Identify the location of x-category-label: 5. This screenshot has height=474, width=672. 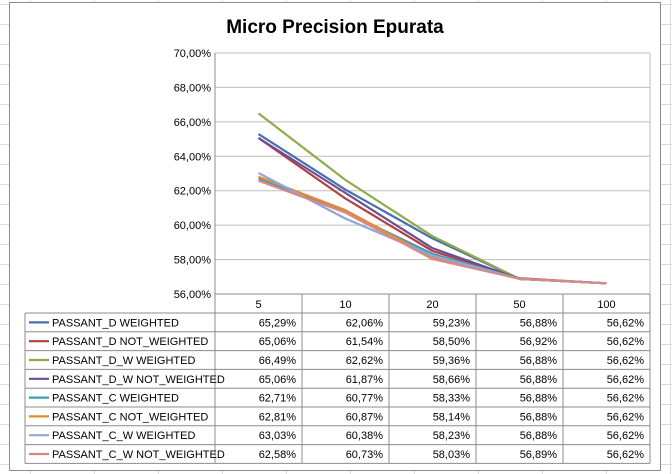
(258, 305).